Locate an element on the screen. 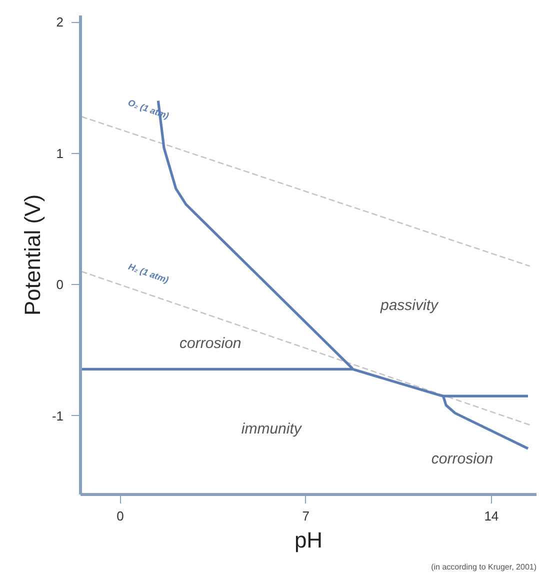 The image size is (539, 576). annotation: passivity is located at coordinates (409, 305).